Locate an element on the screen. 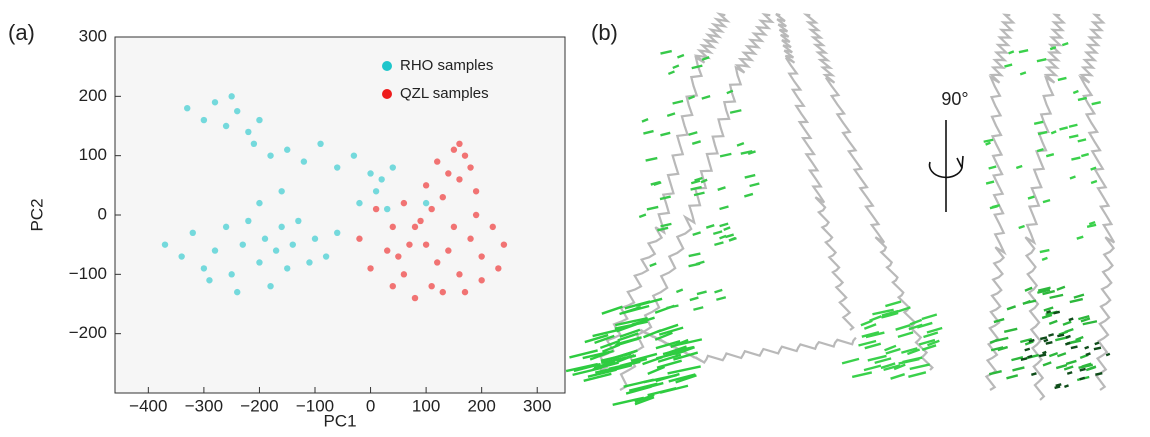 The image size is (1150, 437). y-tick-label: −100 is located at coordinates (88, 273).